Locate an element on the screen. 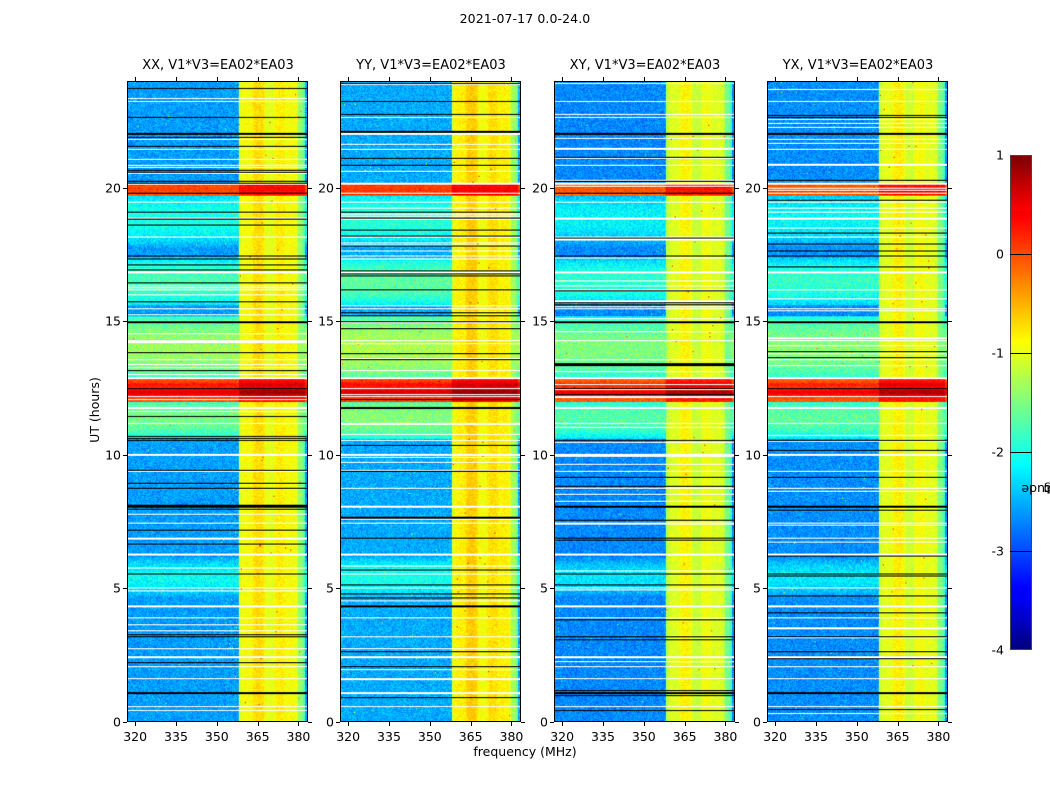 The width and height of the screenshot is (1050, 800). panel-title: XY, V1*V3=EA02*EA03 is located at coordinates (645, 65).